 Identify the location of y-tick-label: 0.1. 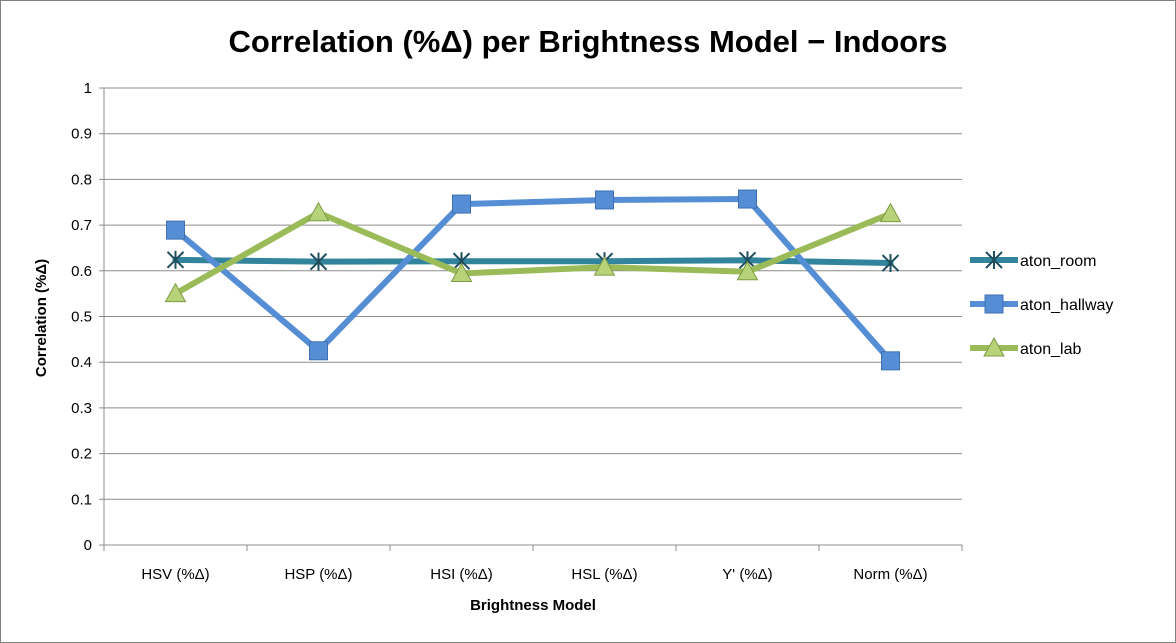
(81, 499).